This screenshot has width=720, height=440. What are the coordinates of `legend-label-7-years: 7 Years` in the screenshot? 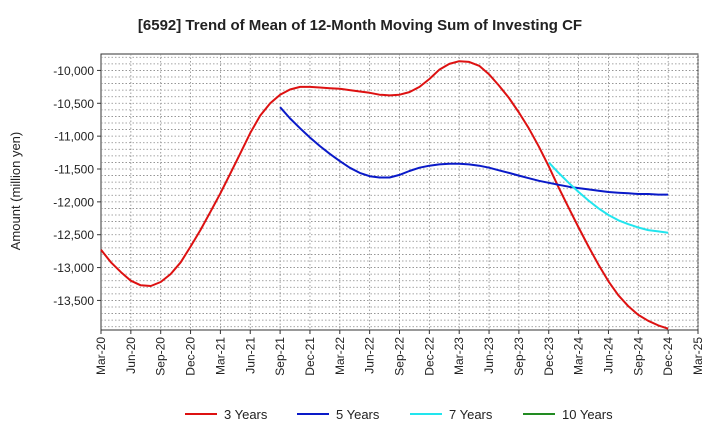 It's located at (471, 414).